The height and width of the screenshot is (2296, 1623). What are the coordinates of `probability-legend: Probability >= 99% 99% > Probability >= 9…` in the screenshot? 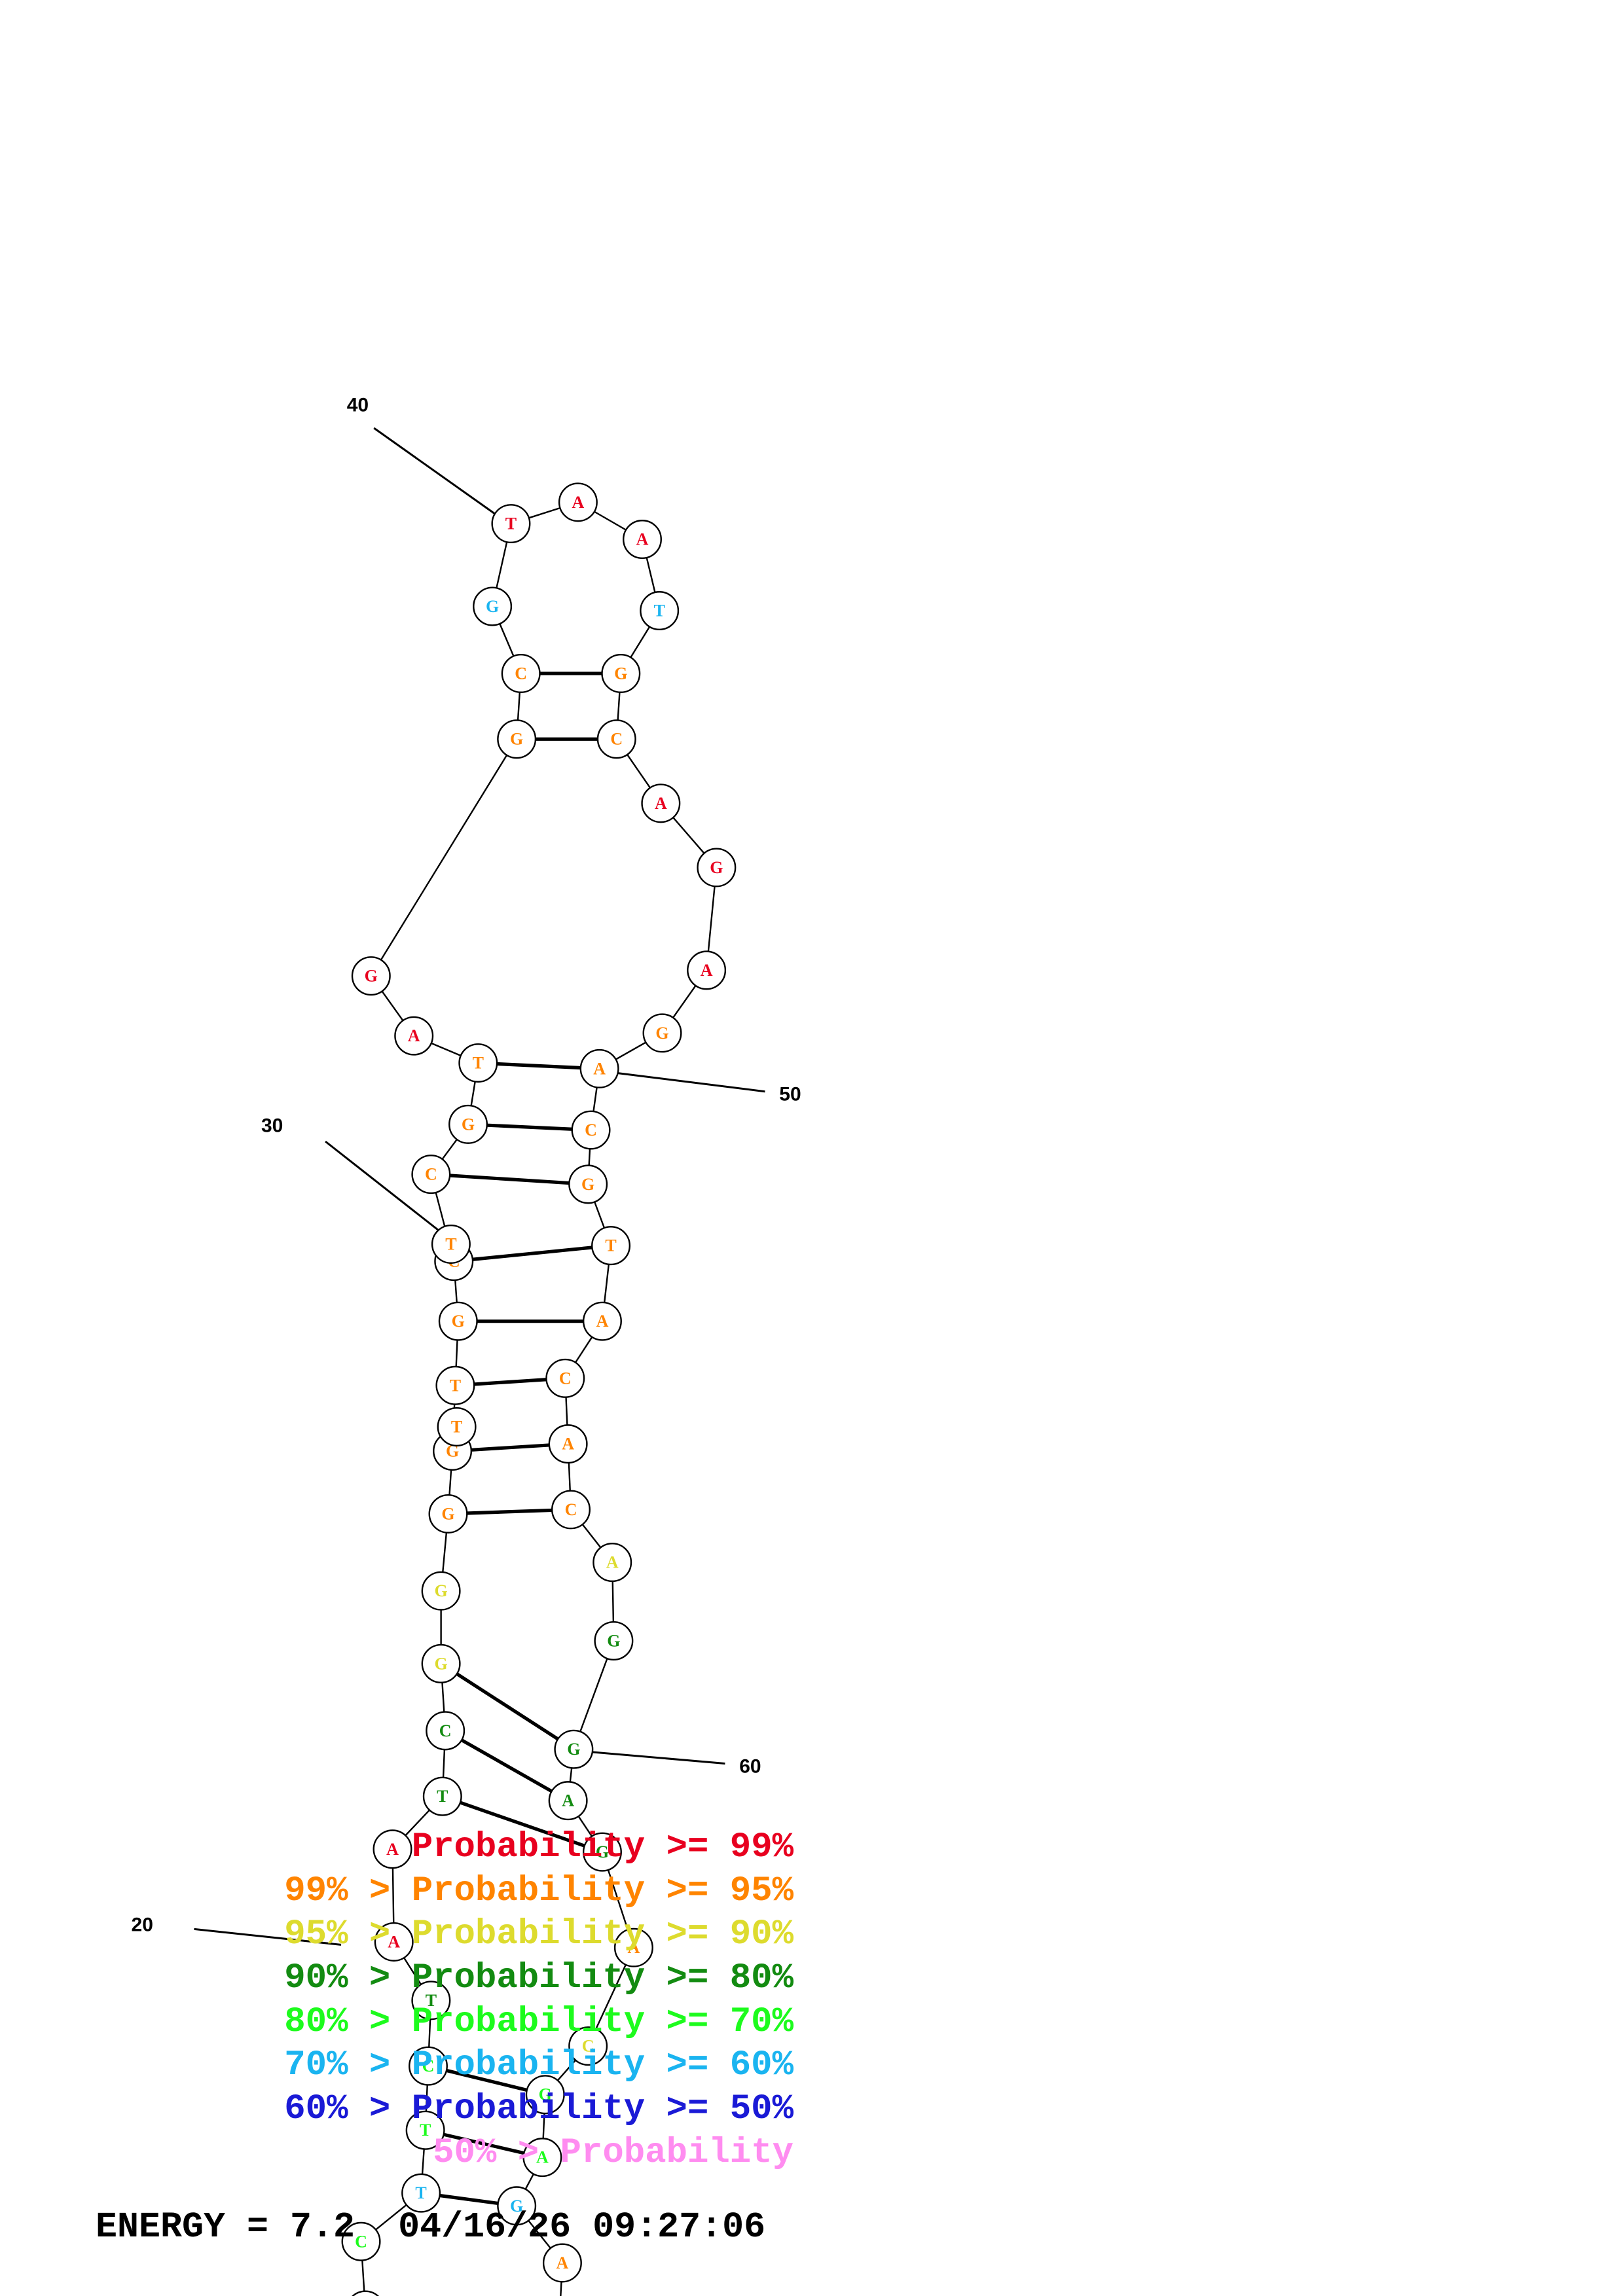 It's located at (484, 2037).